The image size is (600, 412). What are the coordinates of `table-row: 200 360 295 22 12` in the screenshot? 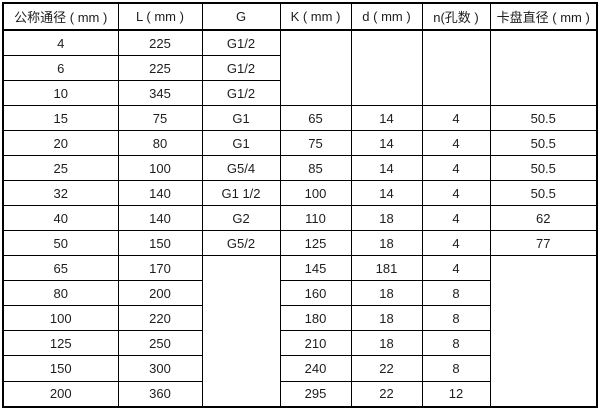 It's located at (299, 394).